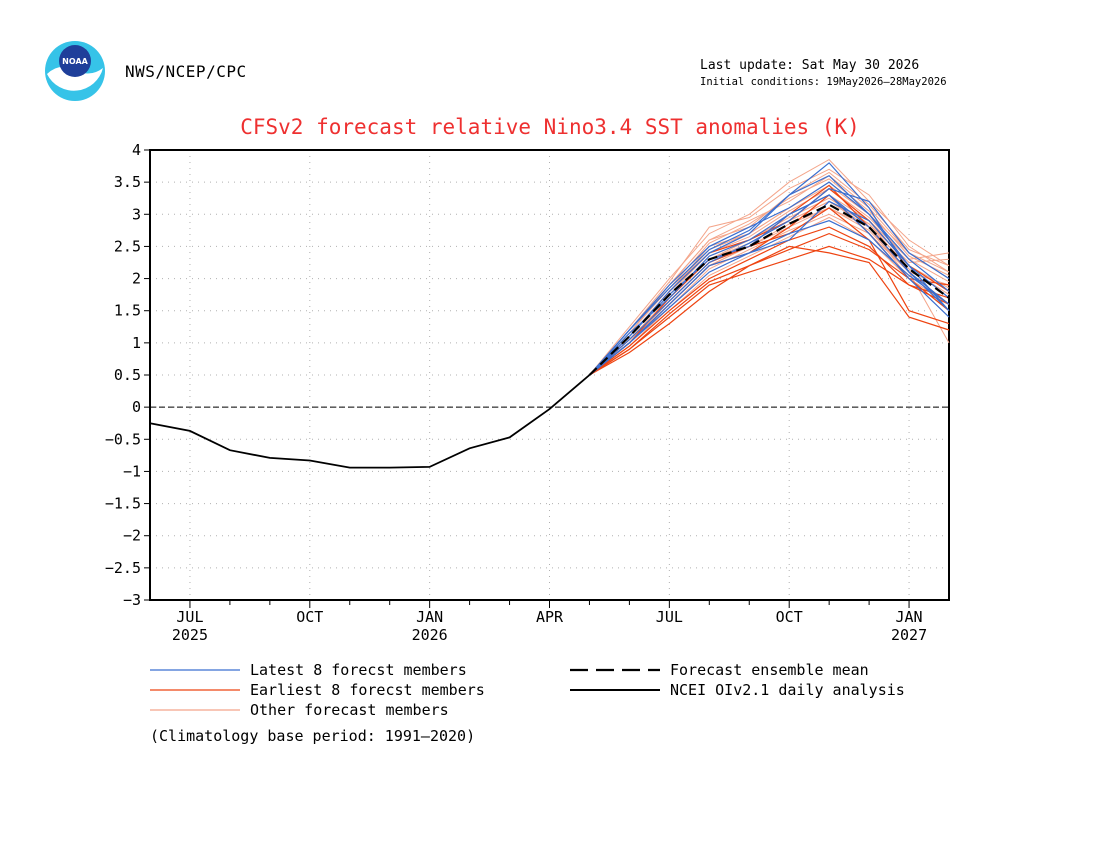 This screenshot has height=850, width=1100. What do you see at coordinates (136, 343) in the screenshot?
I see `y-tick-label: 1` at bounding box center [136, 343].